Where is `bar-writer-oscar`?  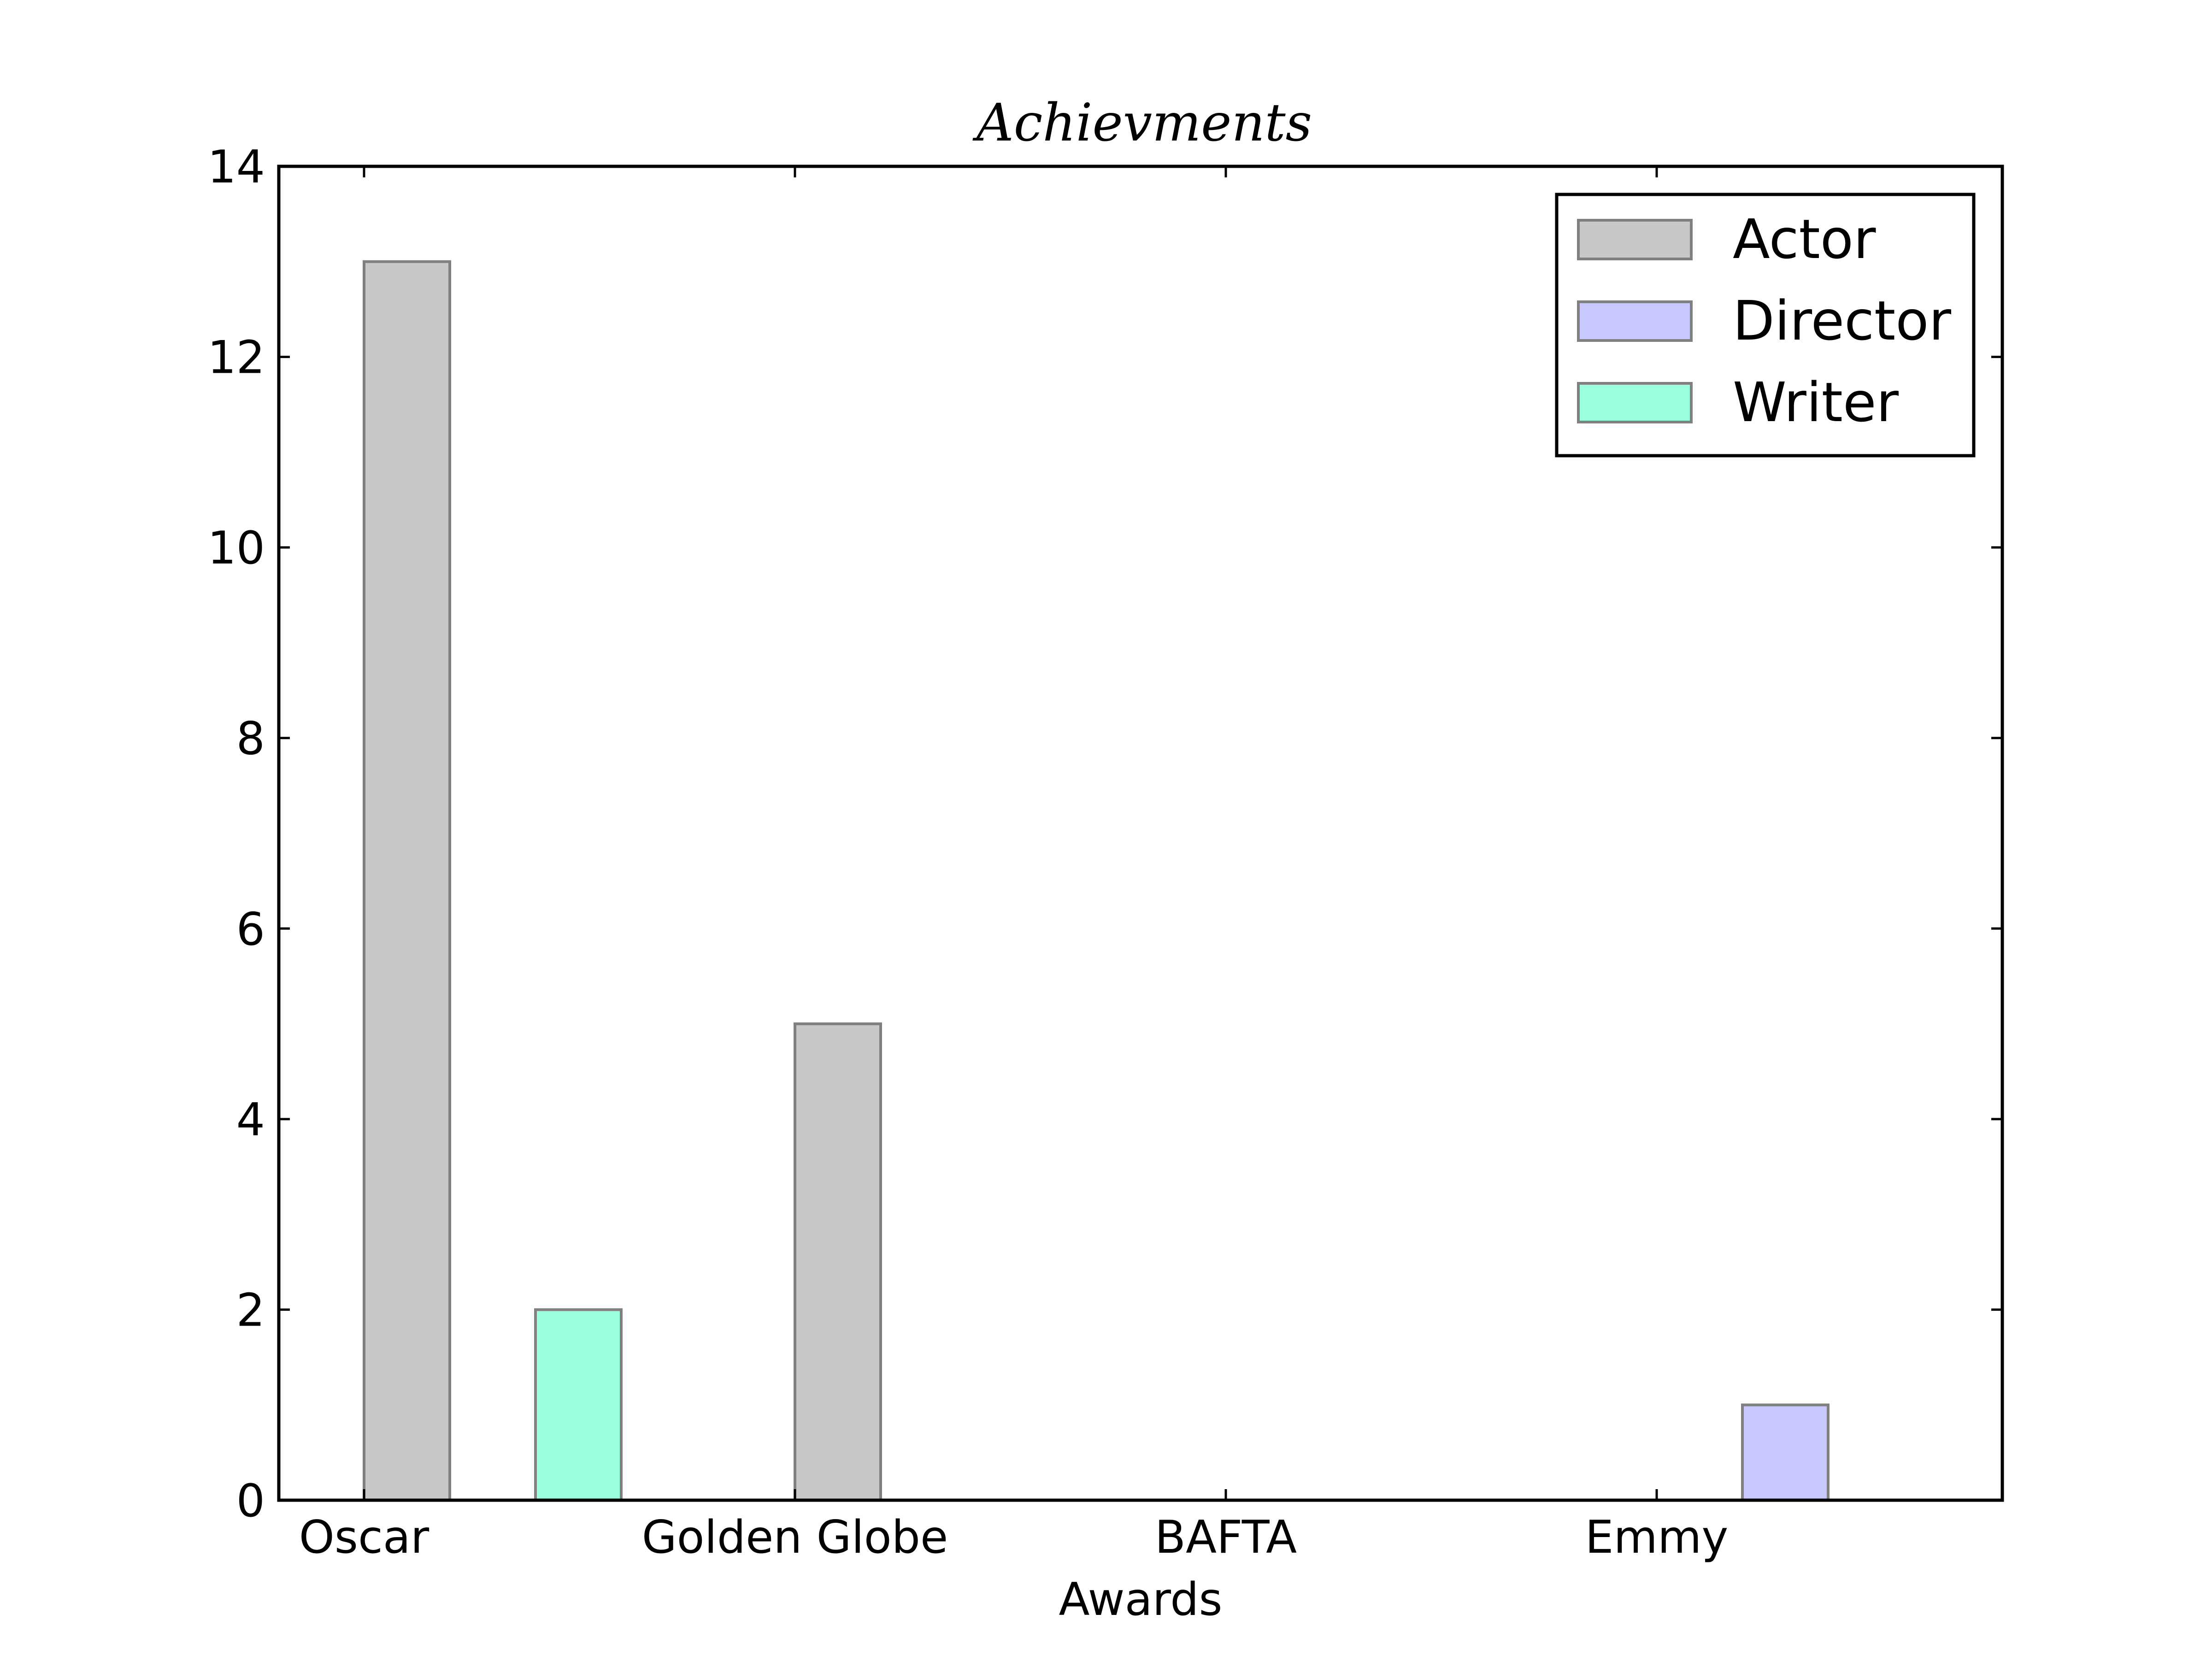 bar-writer-oscar is located at coordinates (578, 1405).